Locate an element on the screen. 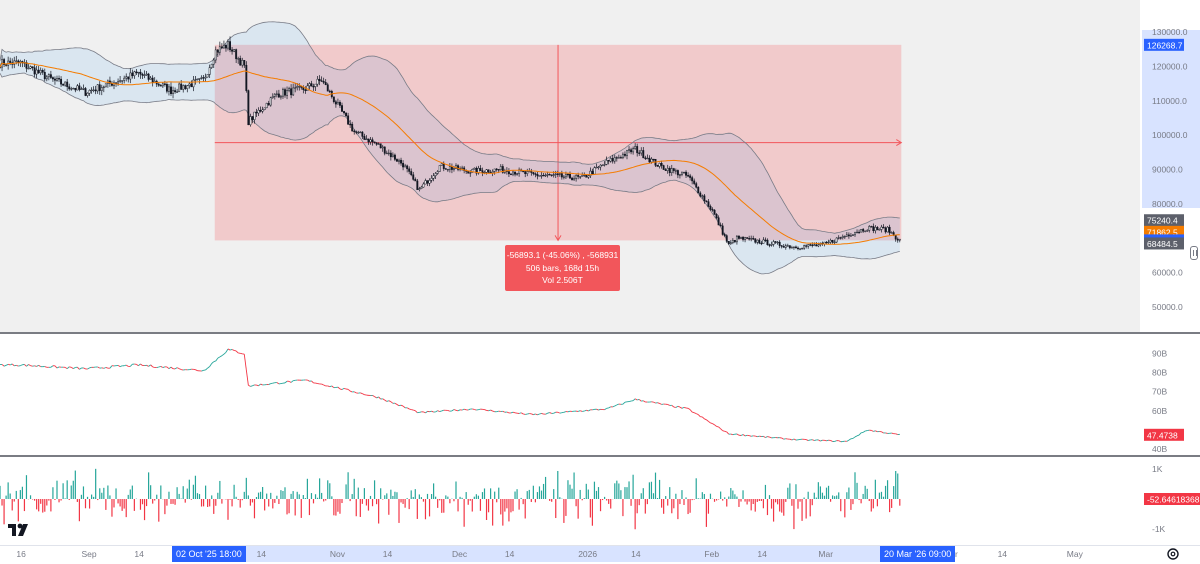 The height and width of the screenshot is (564, 1200). range-end-date-badge: 20 Mar '26 09:00 is located at coordinates (917, 554).